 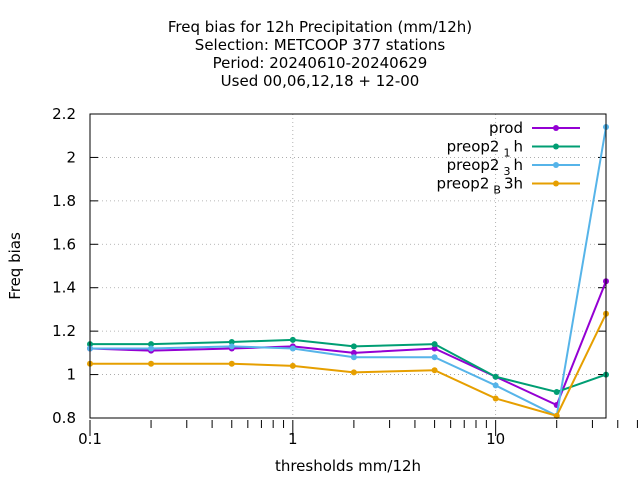 I want to click on title-line: Selection: METCOOP 377 stations, so click(x=320, y=45).